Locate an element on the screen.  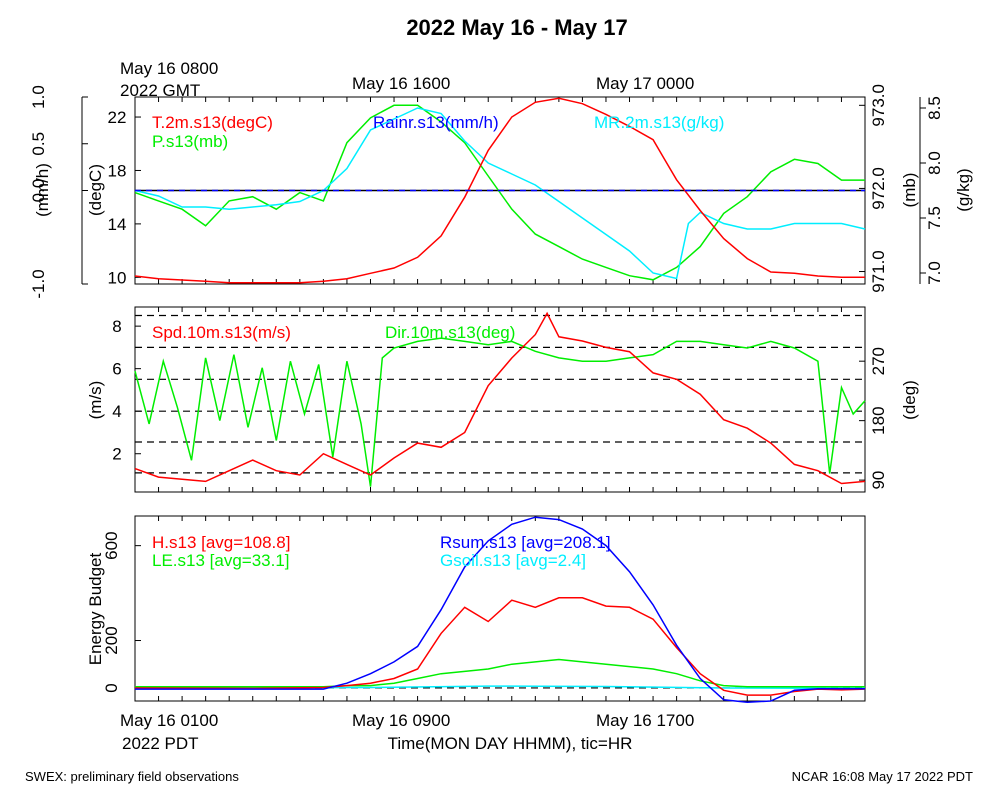
legend-t-2m-s13-degc: T.2m.s13(degC) is located at coordinates (212, 122).